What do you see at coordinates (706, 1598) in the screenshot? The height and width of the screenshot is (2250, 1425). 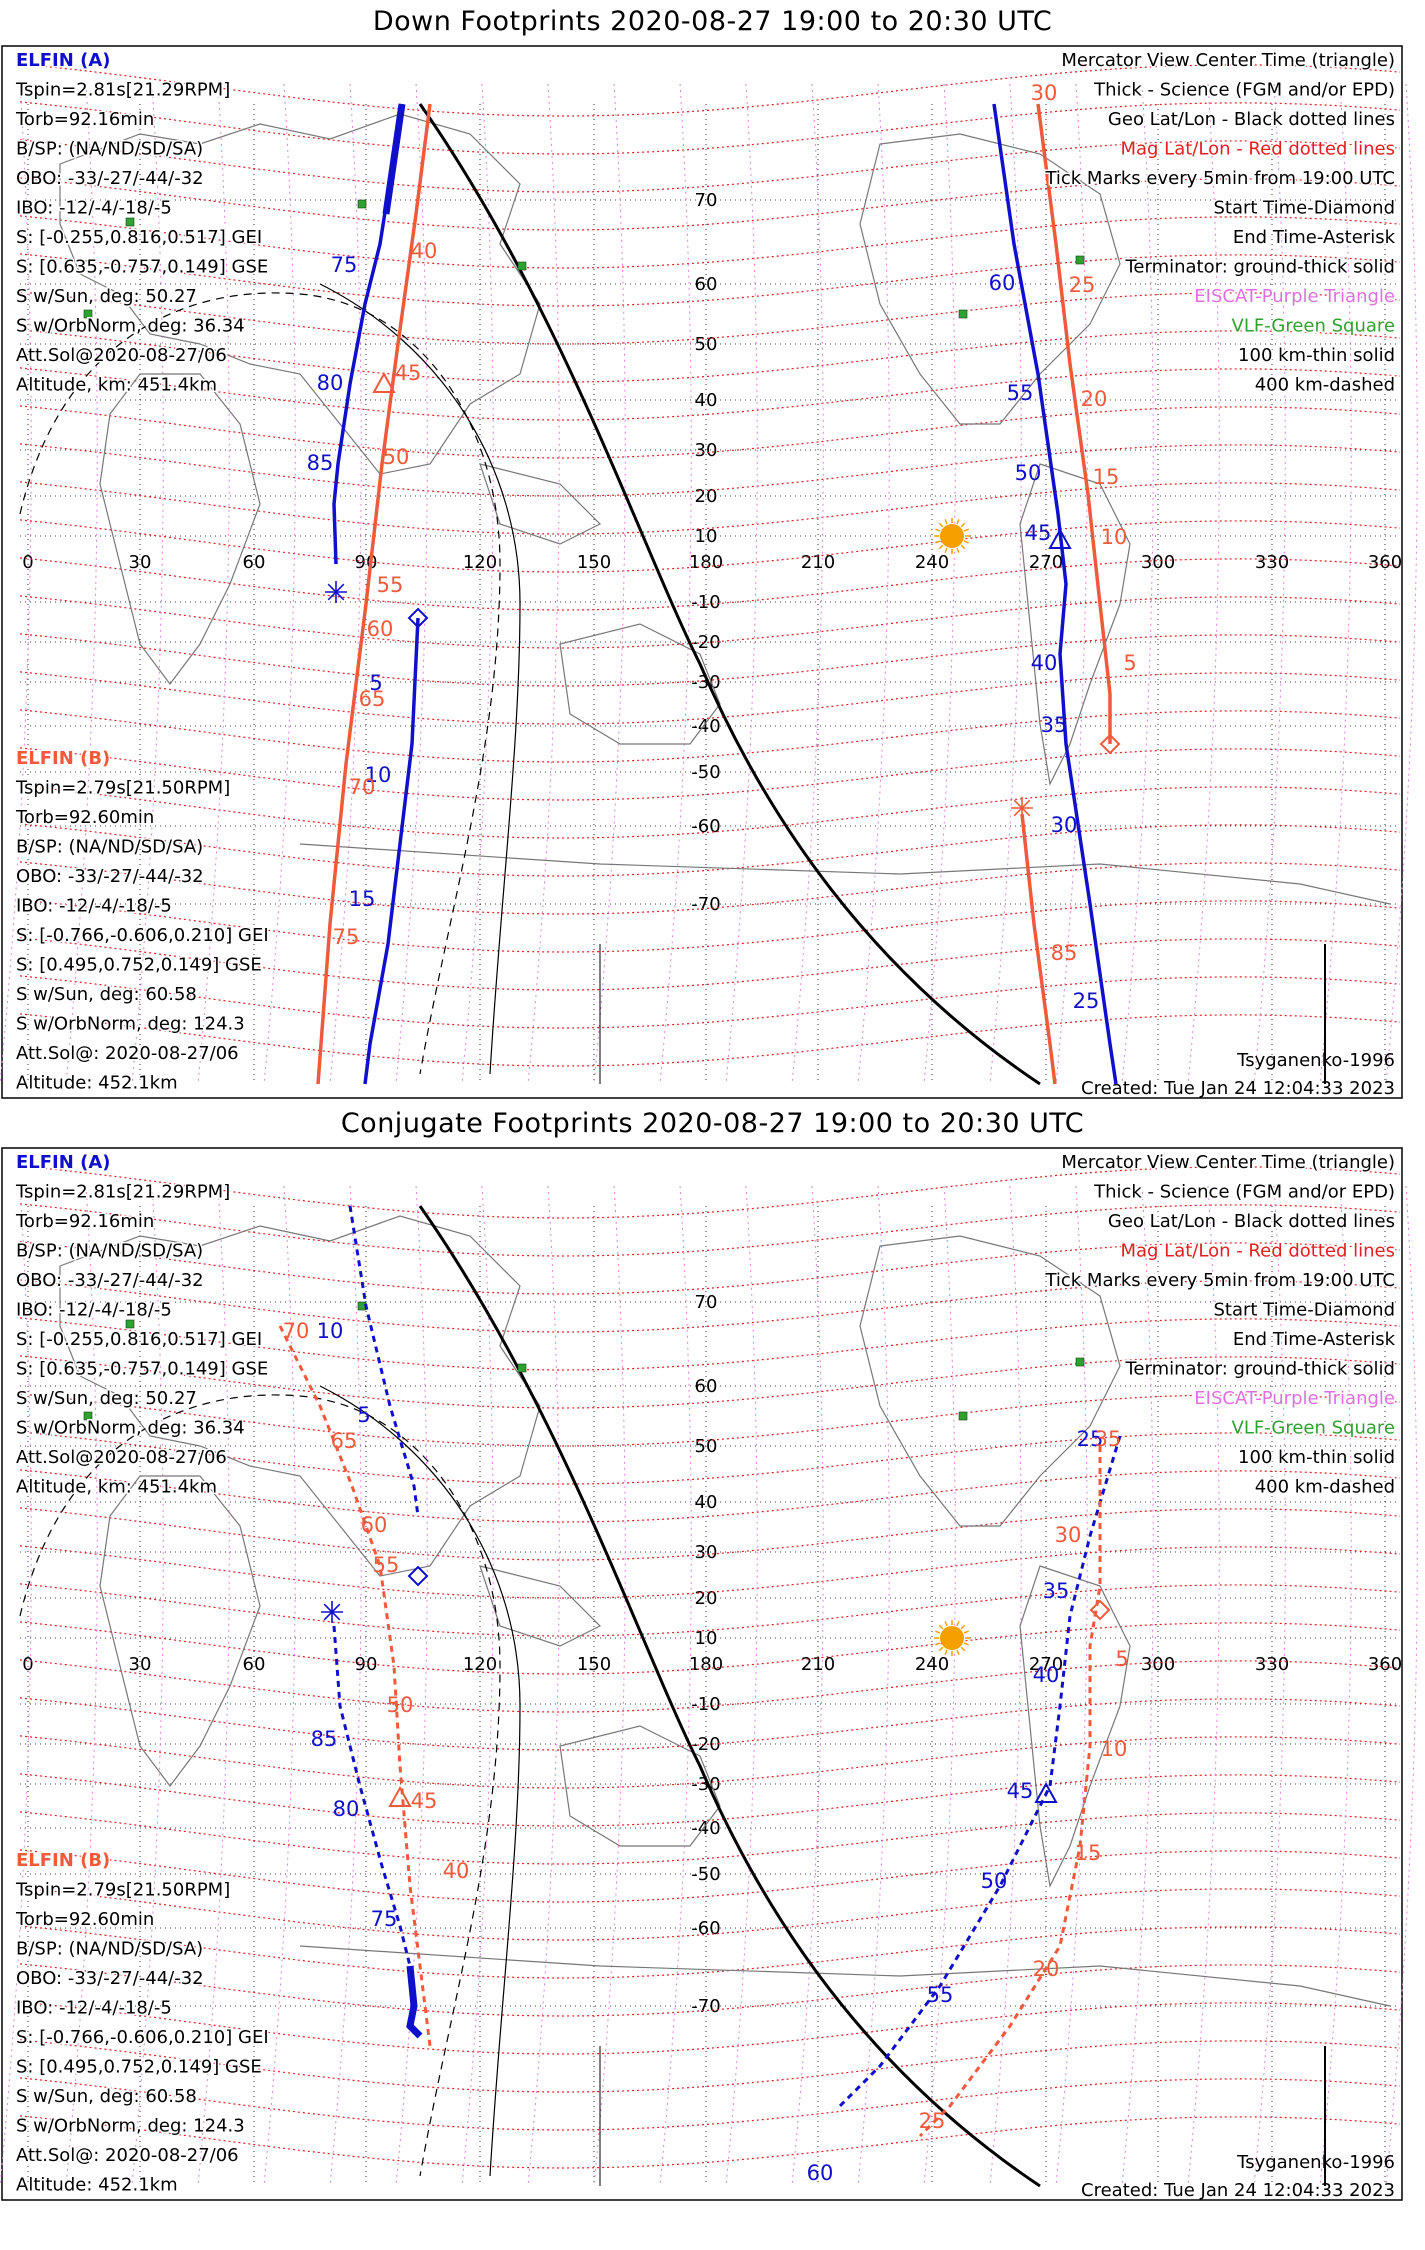 I see `lat-tick-label: 20` at bounding box center [706, 1598].